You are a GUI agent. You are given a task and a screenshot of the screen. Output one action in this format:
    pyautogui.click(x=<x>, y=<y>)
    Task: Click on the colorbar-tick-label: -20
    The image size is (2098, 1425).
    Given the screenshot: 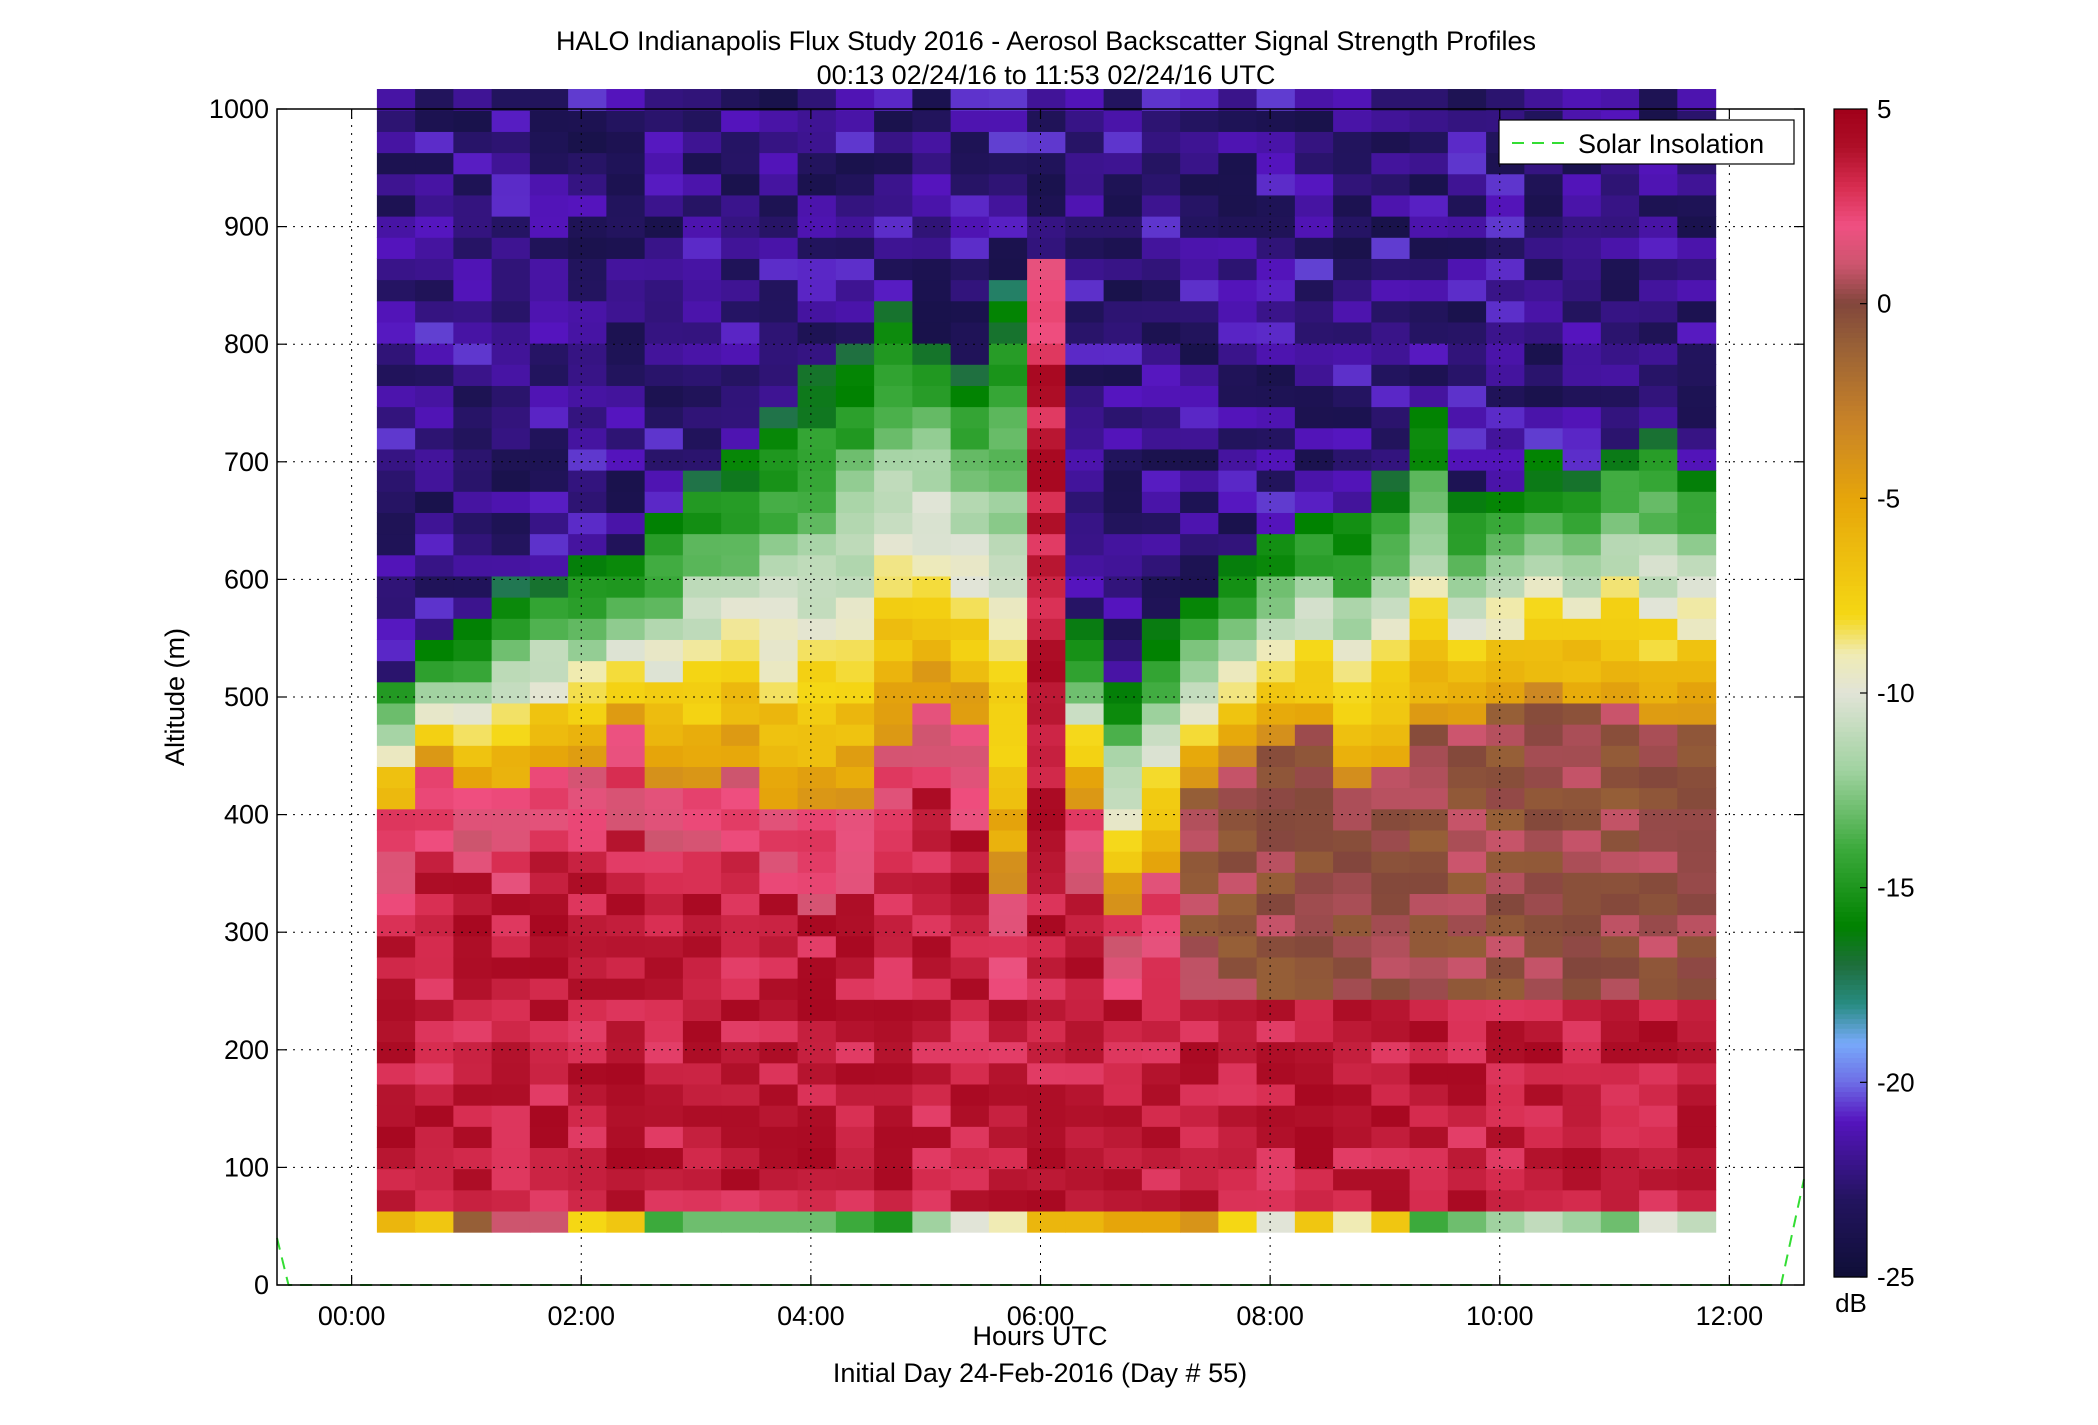 What is the action you would take?
    pyautogui.click(x=1896, y=1082)
    